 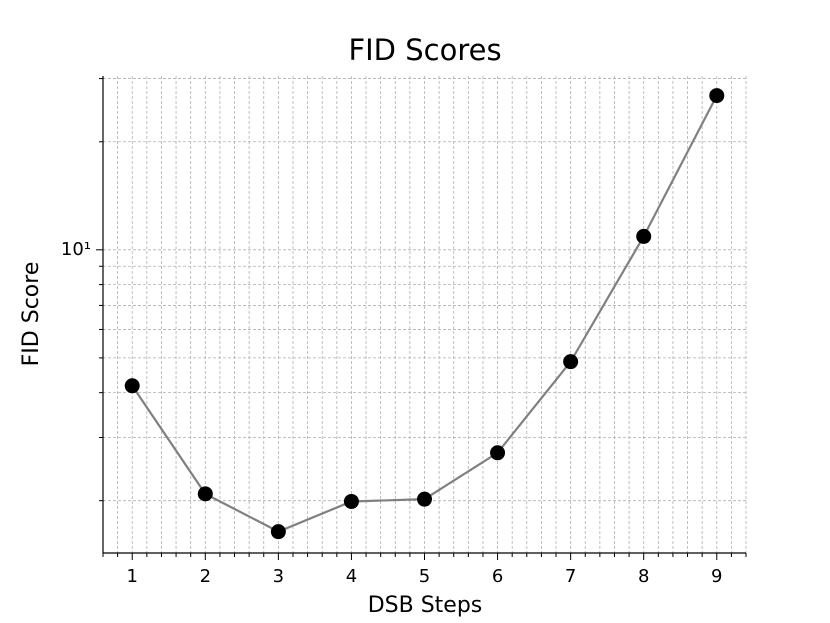 What do you see at coordinates (205, 576) in the screenshot?
I see `x-tick-label: 2` at bounding box center [205, 576].